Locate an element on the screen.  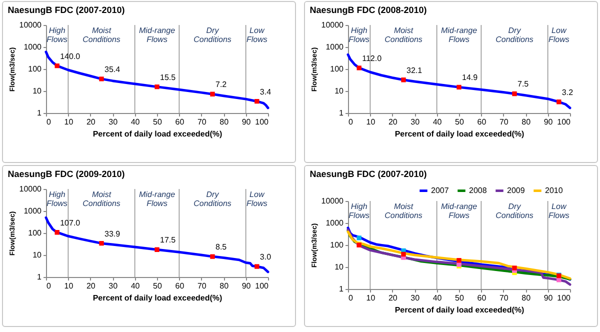
legend-label: 2009 is located at coordinates (516, 190).